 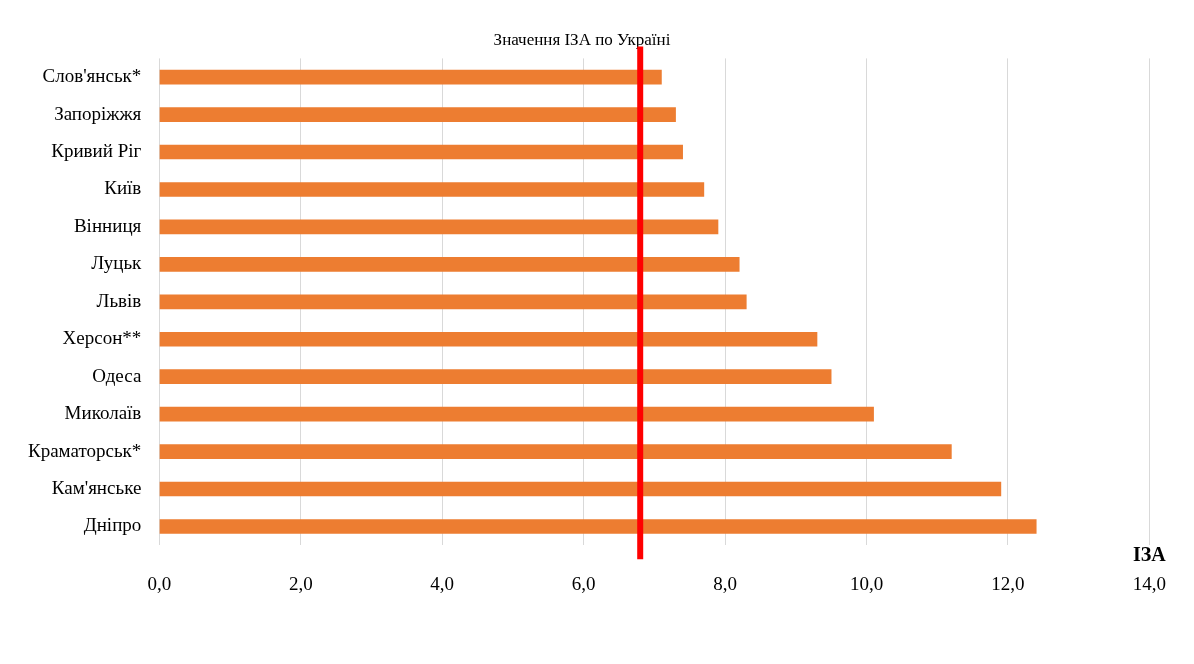 I want to click on y-tick-label: Київ, so click(x=123, y=188).